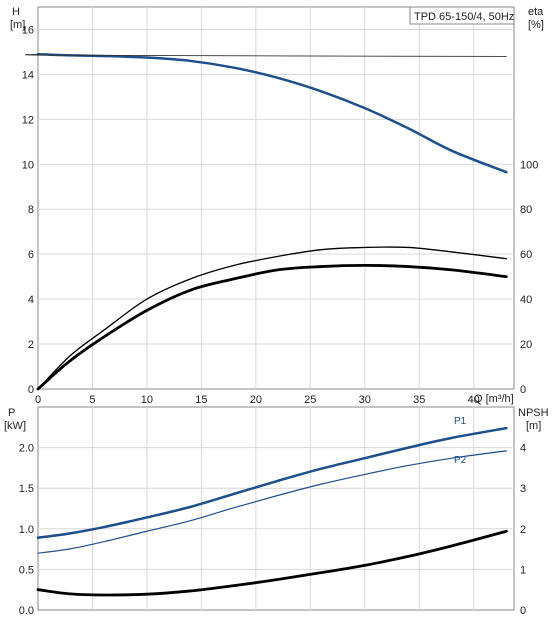 The width and height of the screenshot is (552, 624). I want to click on left-tick-label: 10, so click(28, 165).